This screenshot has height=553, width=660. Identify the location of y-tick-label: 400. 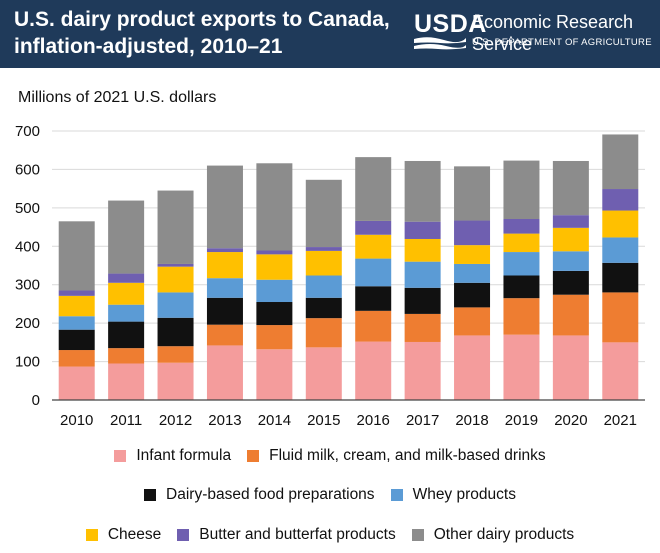
(27, 246).